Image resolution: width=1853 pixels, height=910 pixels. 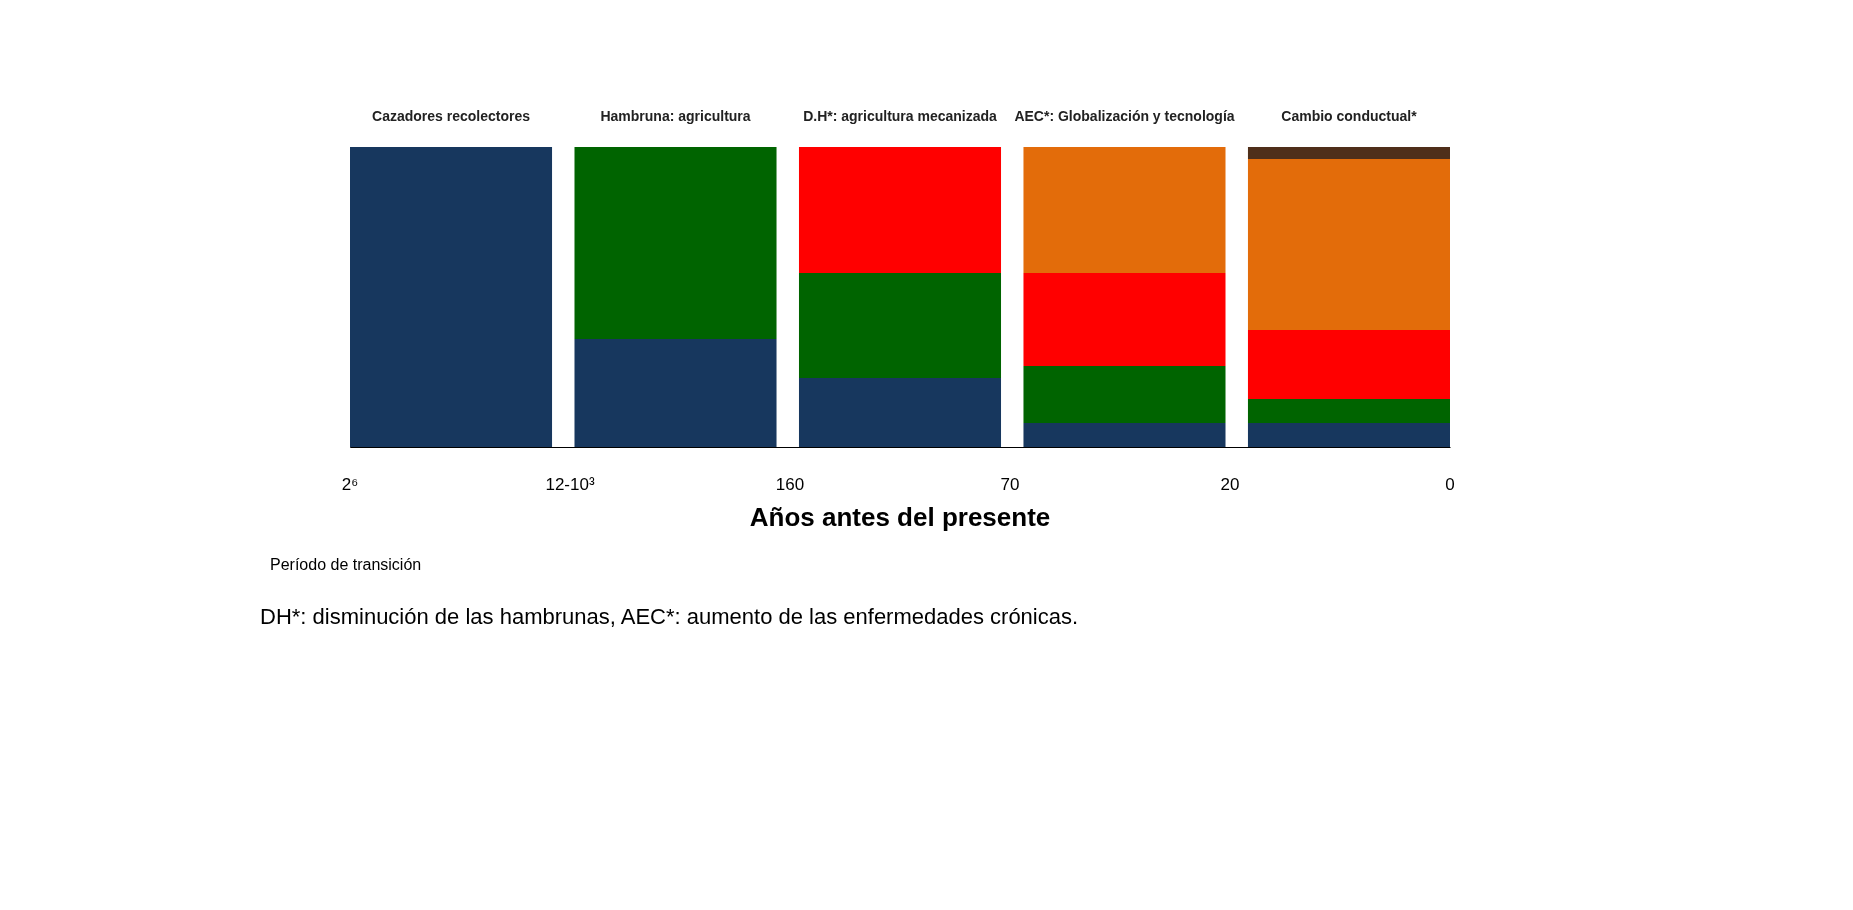 What do you see at coordinates (669, 616) in the screenshot?
I see `text: DH*: disminución de las hambrunas, AEC*: aumento de las enfermedades crónicas.` at bounding box center [669, 616].